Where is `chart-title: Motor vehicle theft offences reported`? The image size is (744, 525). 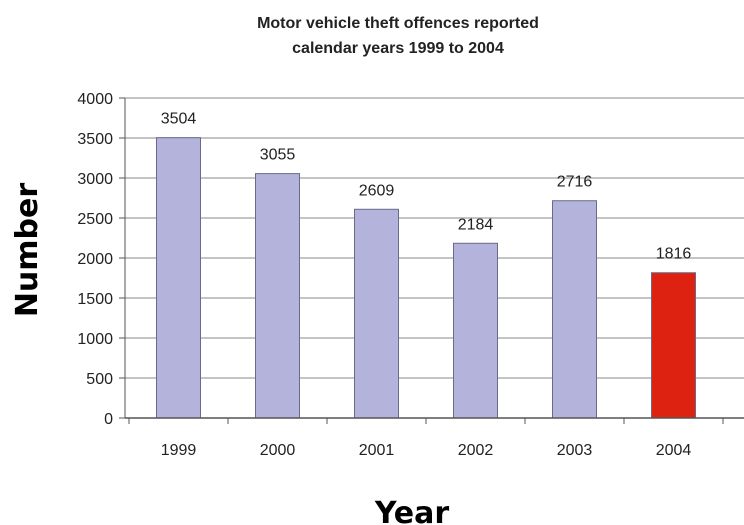 chart-title: Motor vehicle theft offences reported is located at coordinates (398, 23).